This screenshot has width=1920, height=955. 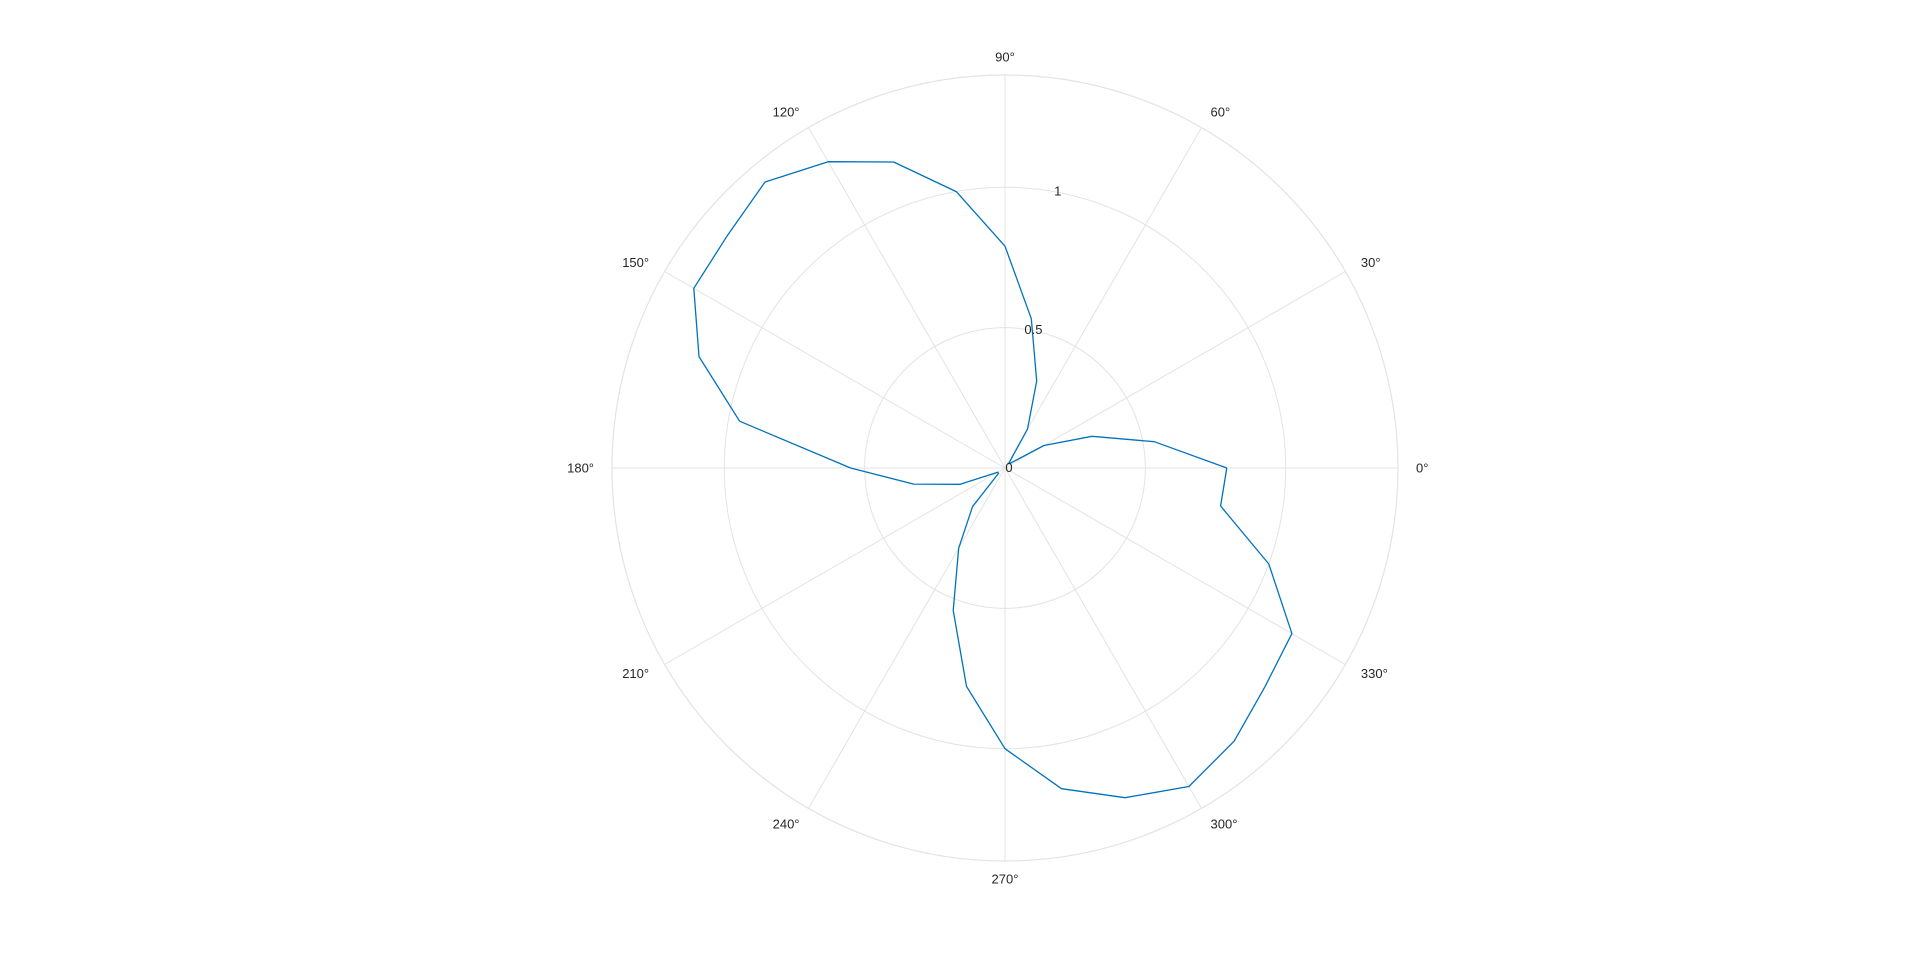 What do you see at coordinates (1224, 823) in the screenshot?
I see `theta-tick-label: 300°` at bounding box center [1224, 823].